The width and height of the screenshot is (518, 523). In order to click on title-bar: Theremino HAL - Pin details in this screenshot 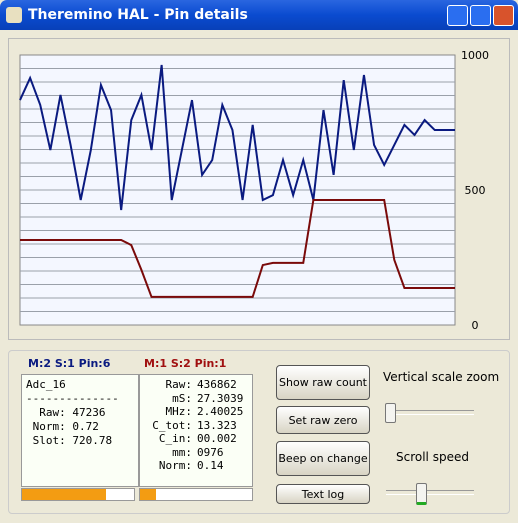, I will do `click(259, 15)`.